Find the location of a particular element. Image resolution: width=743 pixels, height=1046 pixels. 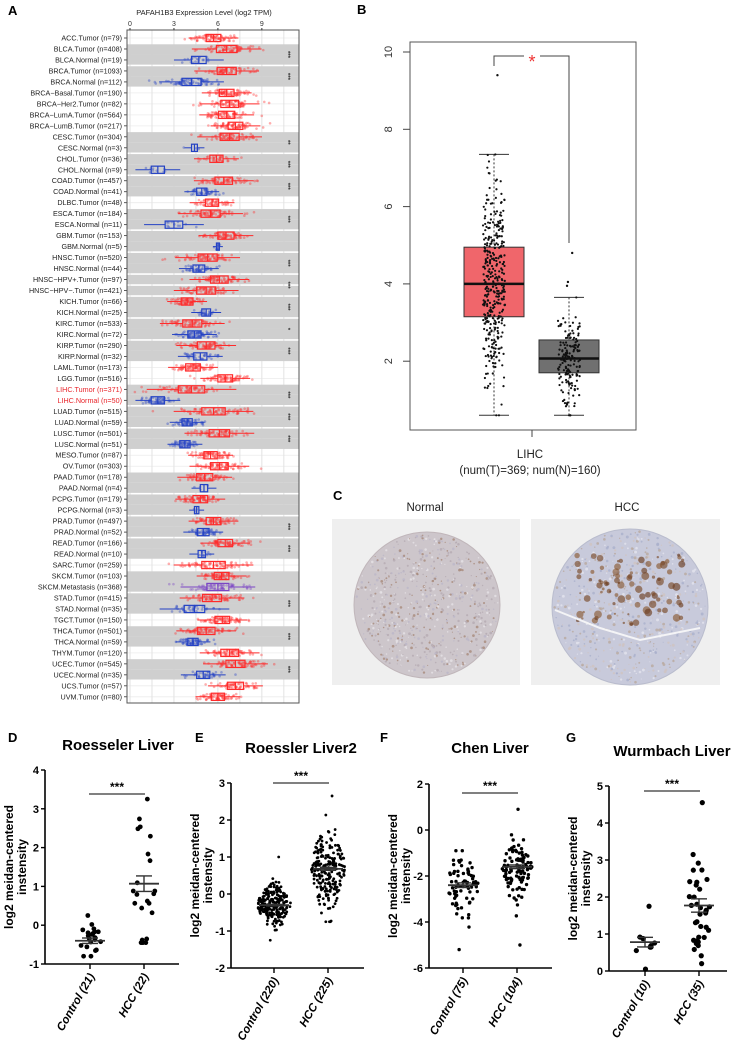

box-row-luad is located at coordinates (186, 422).